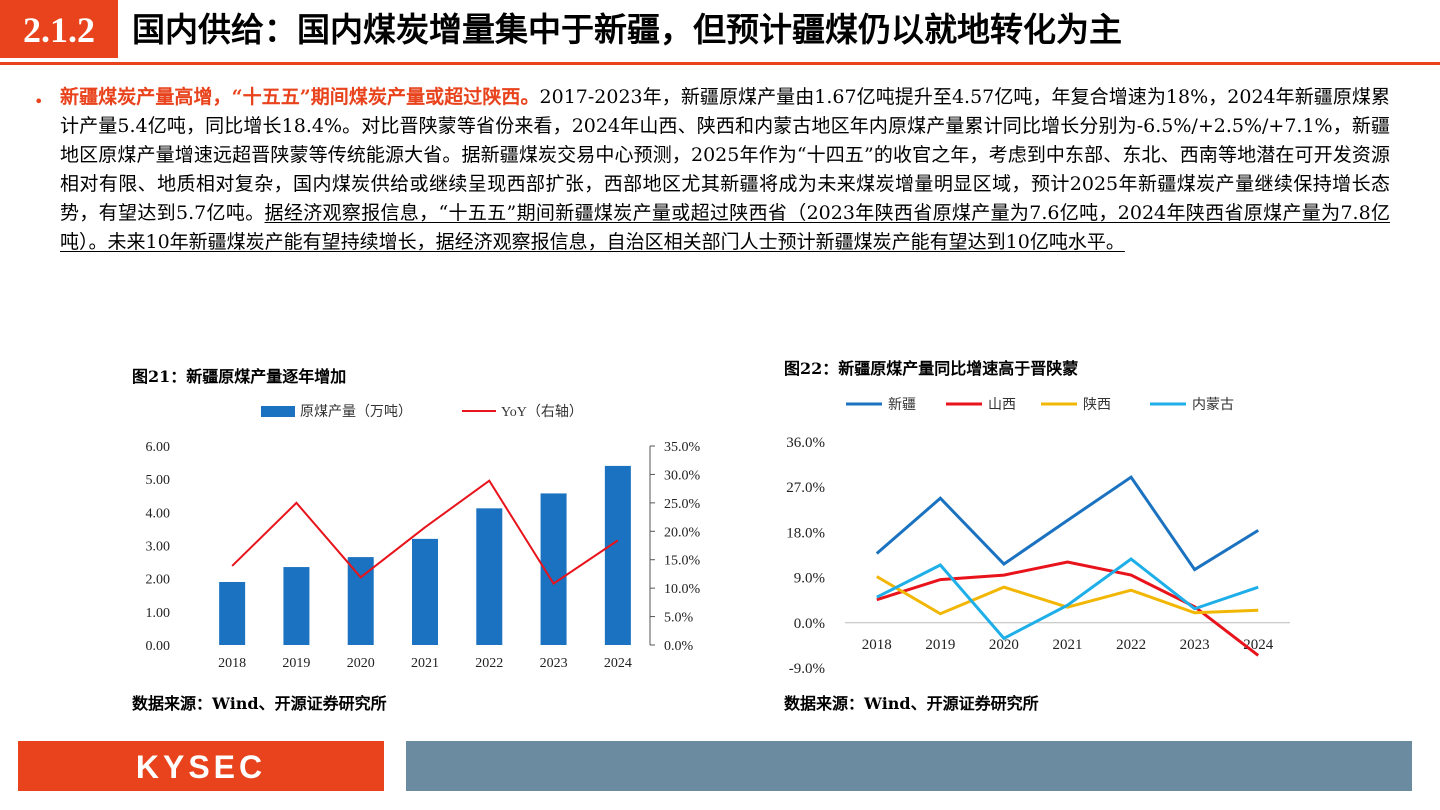 Image resolution: width=1440 pixels, height=810 pixels. Describe the element at coordinates (158, 480) in the screenshot. I see `y-left-tick-label: 5.00` at that location.